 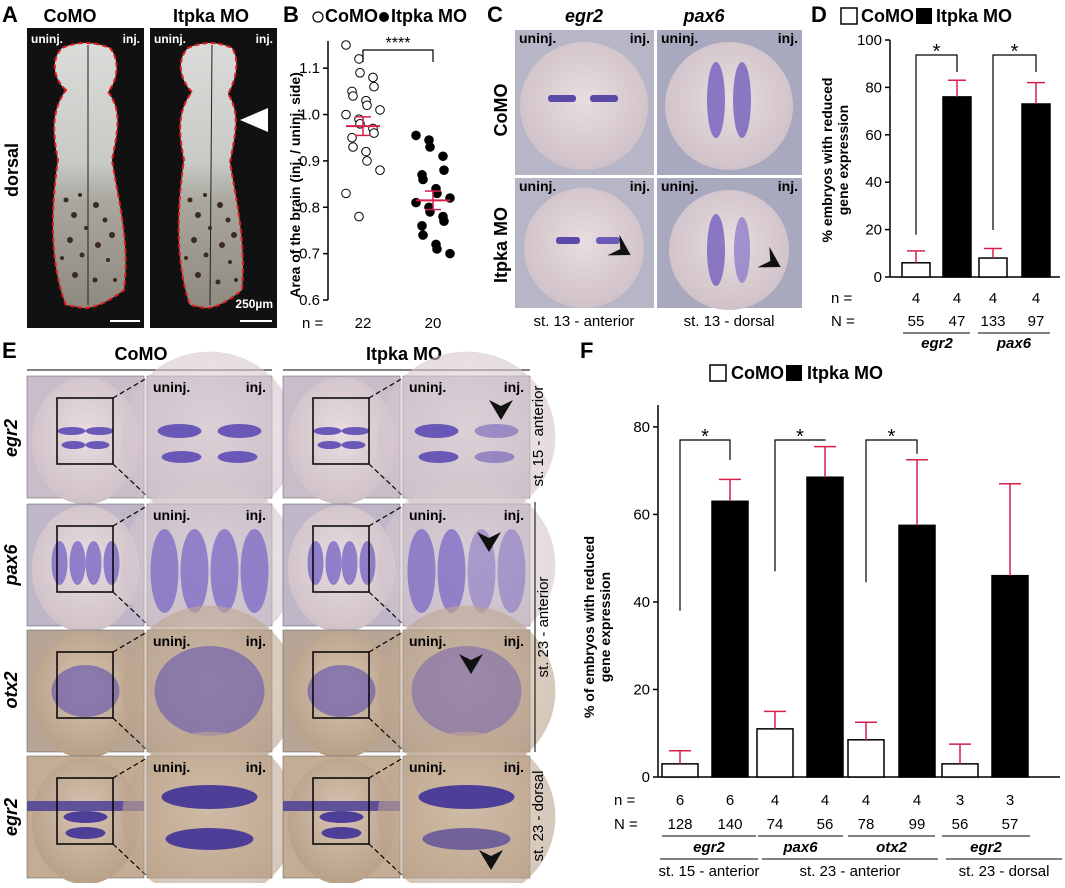 What do you see at coordinates (850, 871) in the screenshot?
I see `f-stage-label: st. 23 - anterior` at bounding box center [850, 871].